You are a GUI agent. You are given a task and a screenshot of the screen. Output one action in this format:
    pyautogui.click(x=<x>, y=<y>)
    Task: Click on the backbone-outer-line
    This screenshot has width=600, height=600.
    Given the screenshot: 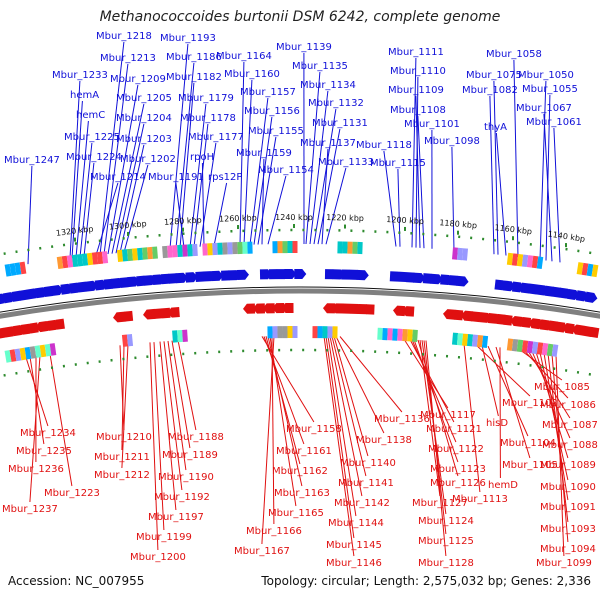 What is the action you would take?
    pyautogui.click(x=300, y=299)
    